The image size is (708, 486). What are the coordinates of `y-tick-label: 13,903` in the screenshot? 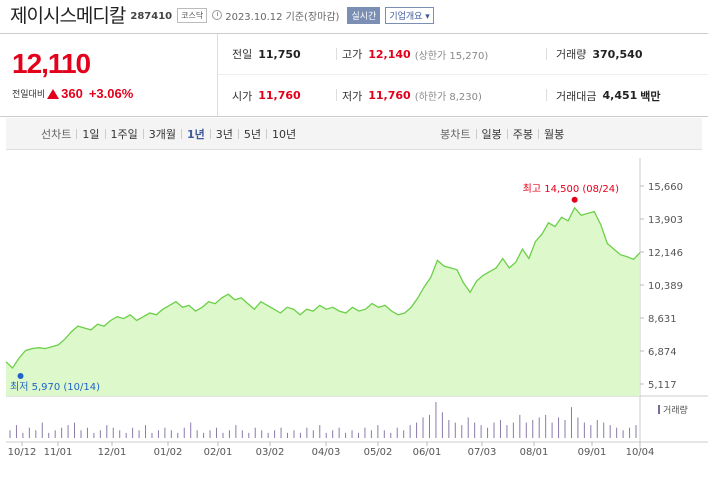 It's located at (665, 220).